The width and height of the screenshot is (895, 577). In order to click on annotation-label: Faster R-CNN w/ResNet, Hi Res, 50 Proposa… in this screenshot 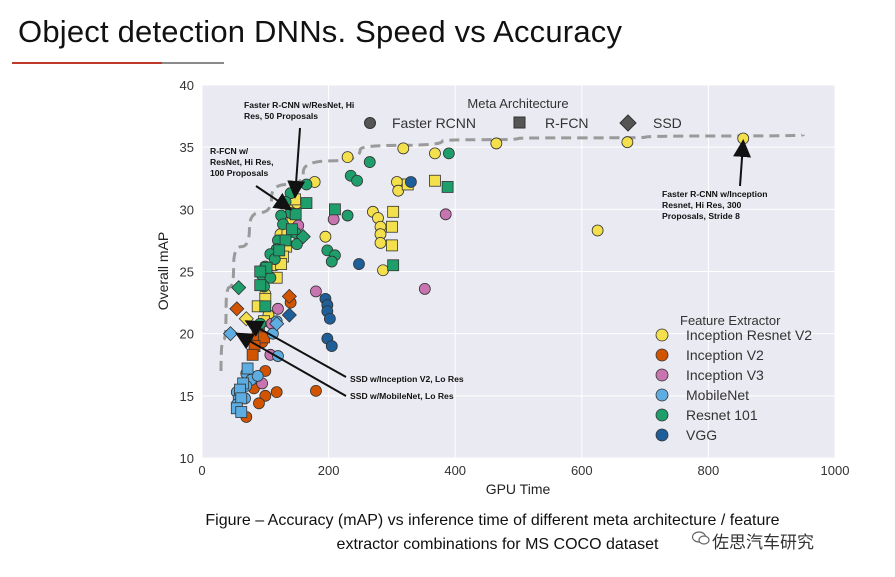, I will do `click(299, 110)`.